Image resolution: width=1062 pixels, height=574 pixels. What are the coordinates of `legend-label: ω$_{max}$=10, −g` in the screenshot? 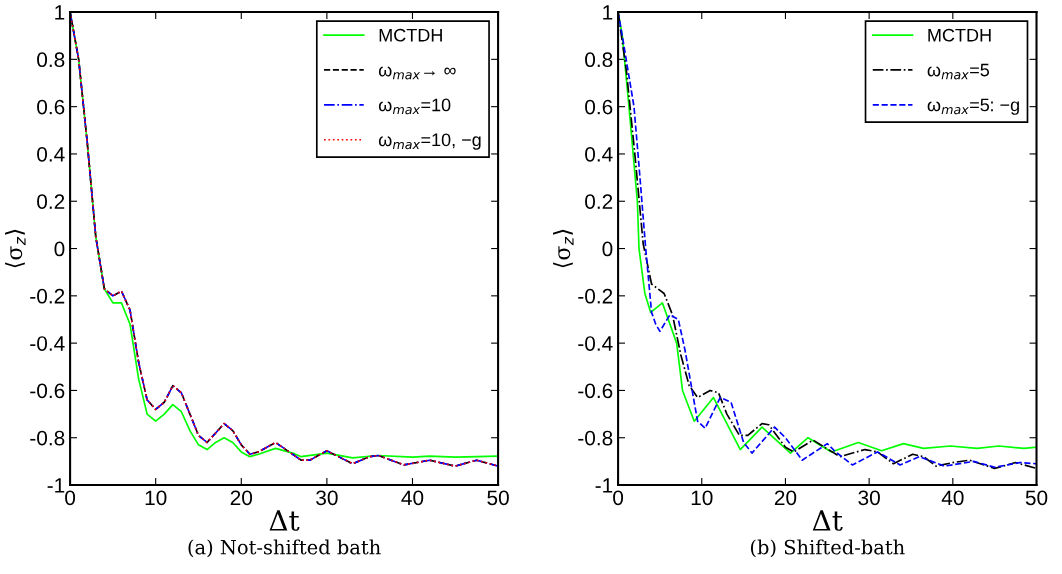 It's located at (429, 141).